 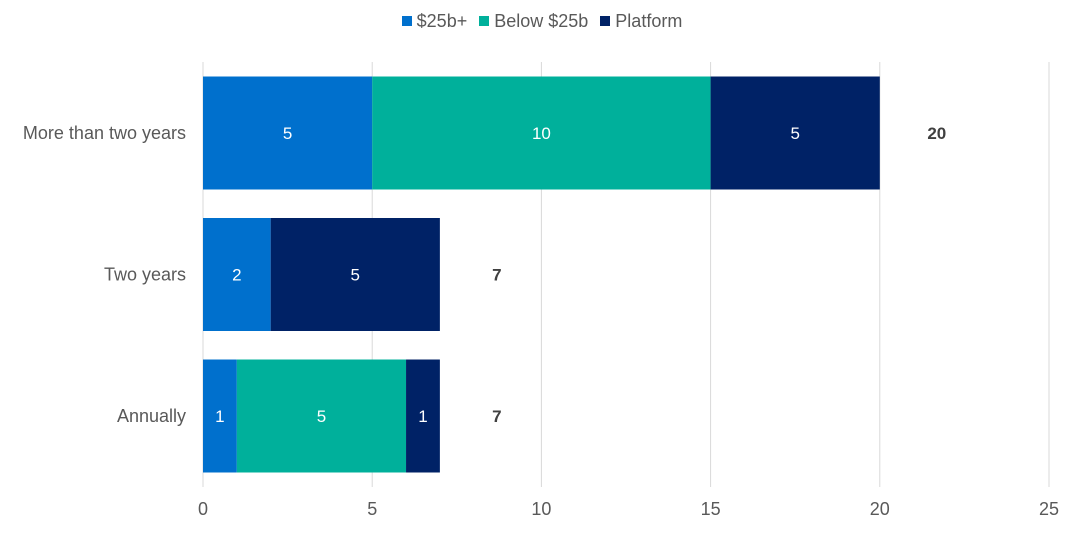 I want to click on x-tick-label: 5, so click(x=372, y=509).